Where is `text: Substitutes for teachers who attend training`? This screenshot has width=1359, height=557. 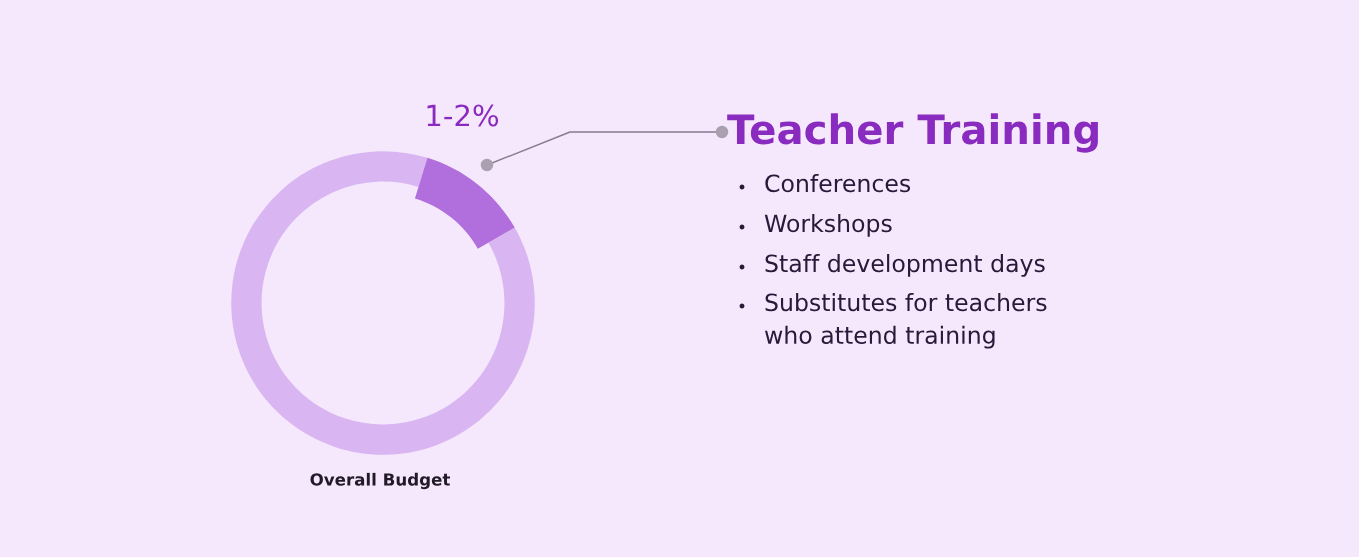 text: Substitutes for teachers who attend training is located at coordinates (905, 321).